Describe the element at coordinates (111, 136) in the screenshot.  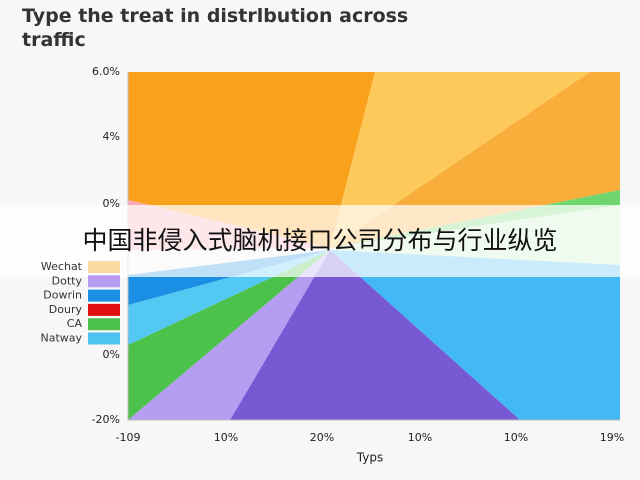
I see `y-tick-label: 4%` at that location.